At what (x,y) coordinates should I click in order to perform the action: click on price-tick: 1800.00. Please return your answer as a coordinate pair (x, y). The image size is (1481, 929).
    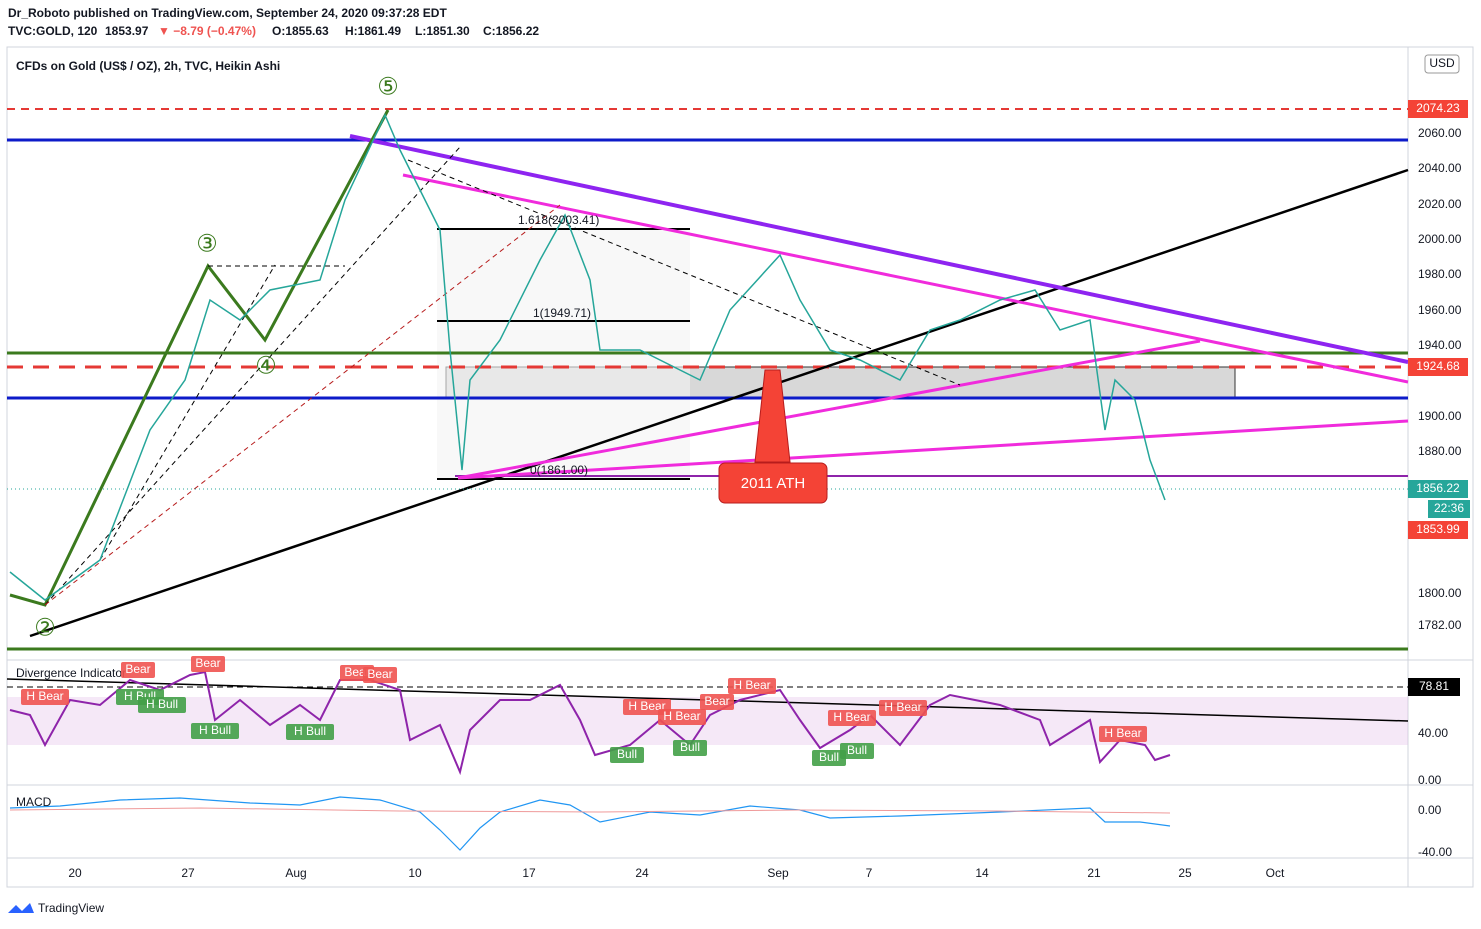
    Looking at the image, I should click on (1440, 593).